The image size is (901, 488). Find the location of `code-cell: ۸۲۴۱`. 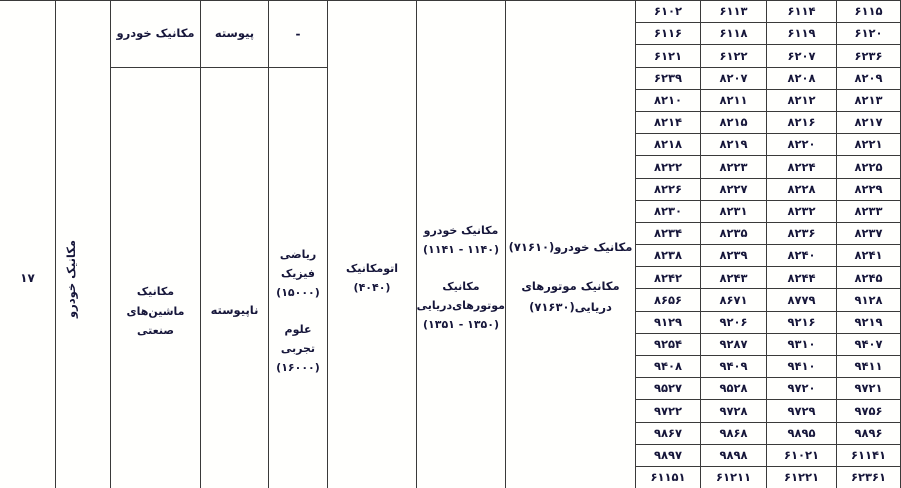

code-cell: ۸۲۴۱ is located at coordinates (868, 256).